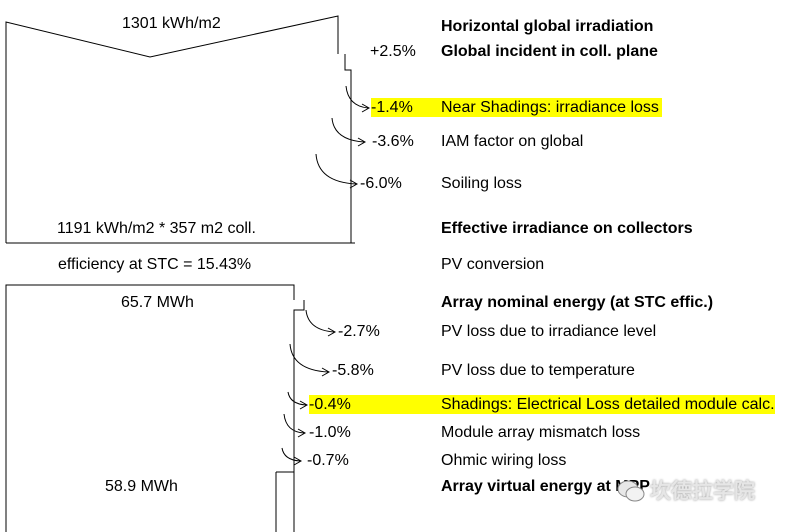  I want to click on loss-percent: -1.0%, so click(330, 432).